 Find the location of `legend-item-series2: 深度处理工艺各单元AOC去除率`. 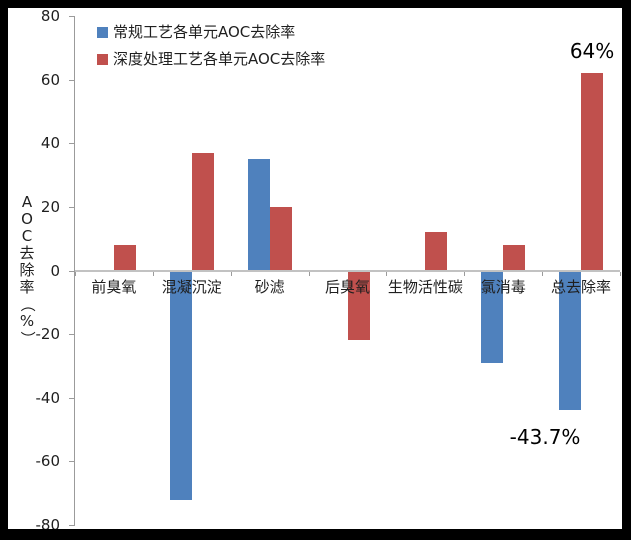

legend-item-series2: 深度处理工艺各单元AOC去除率 is located at coordinates (211, 59).